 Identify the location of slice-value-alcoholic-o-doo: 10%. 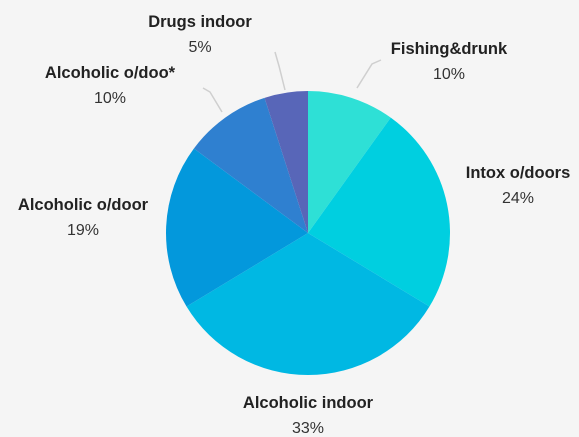
(110, 98).